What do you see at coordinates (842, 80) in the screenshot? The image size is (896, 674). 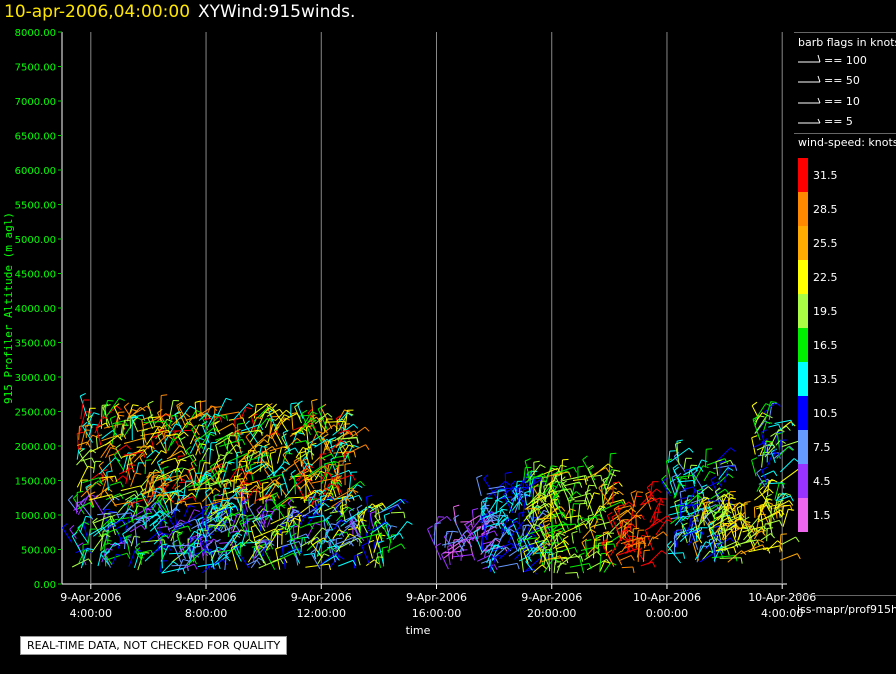 I see `barb-legend-label: == 50` at bounding box center [842, 80].